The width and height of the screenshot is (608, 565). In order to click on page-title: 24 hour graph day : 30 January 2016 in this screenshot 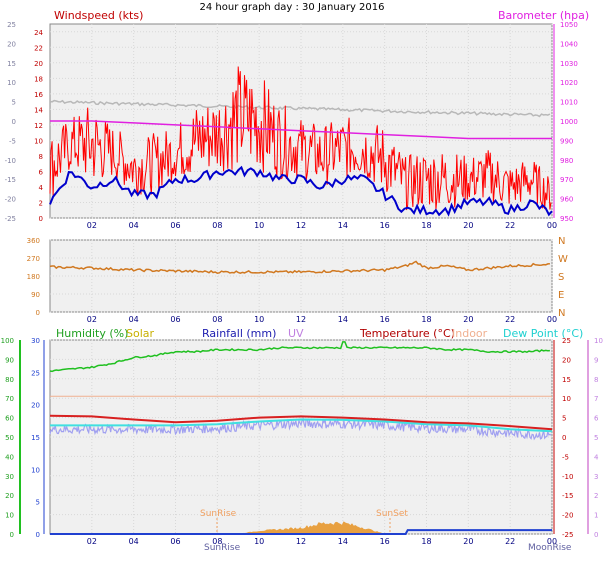, I will do `click(292, 7)`.